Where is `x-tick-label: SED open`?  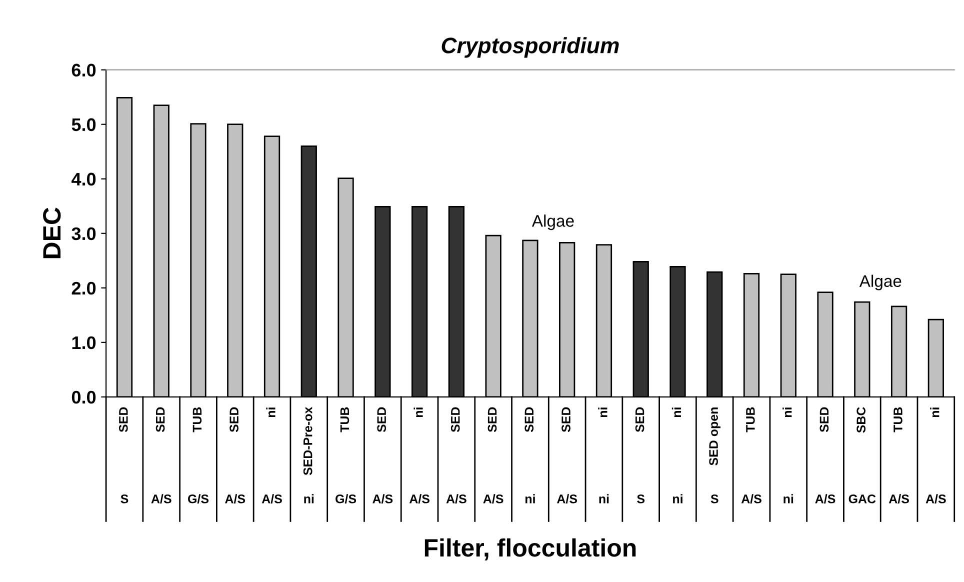
x-tick-label: SED open is located at coordinates (714, 437).